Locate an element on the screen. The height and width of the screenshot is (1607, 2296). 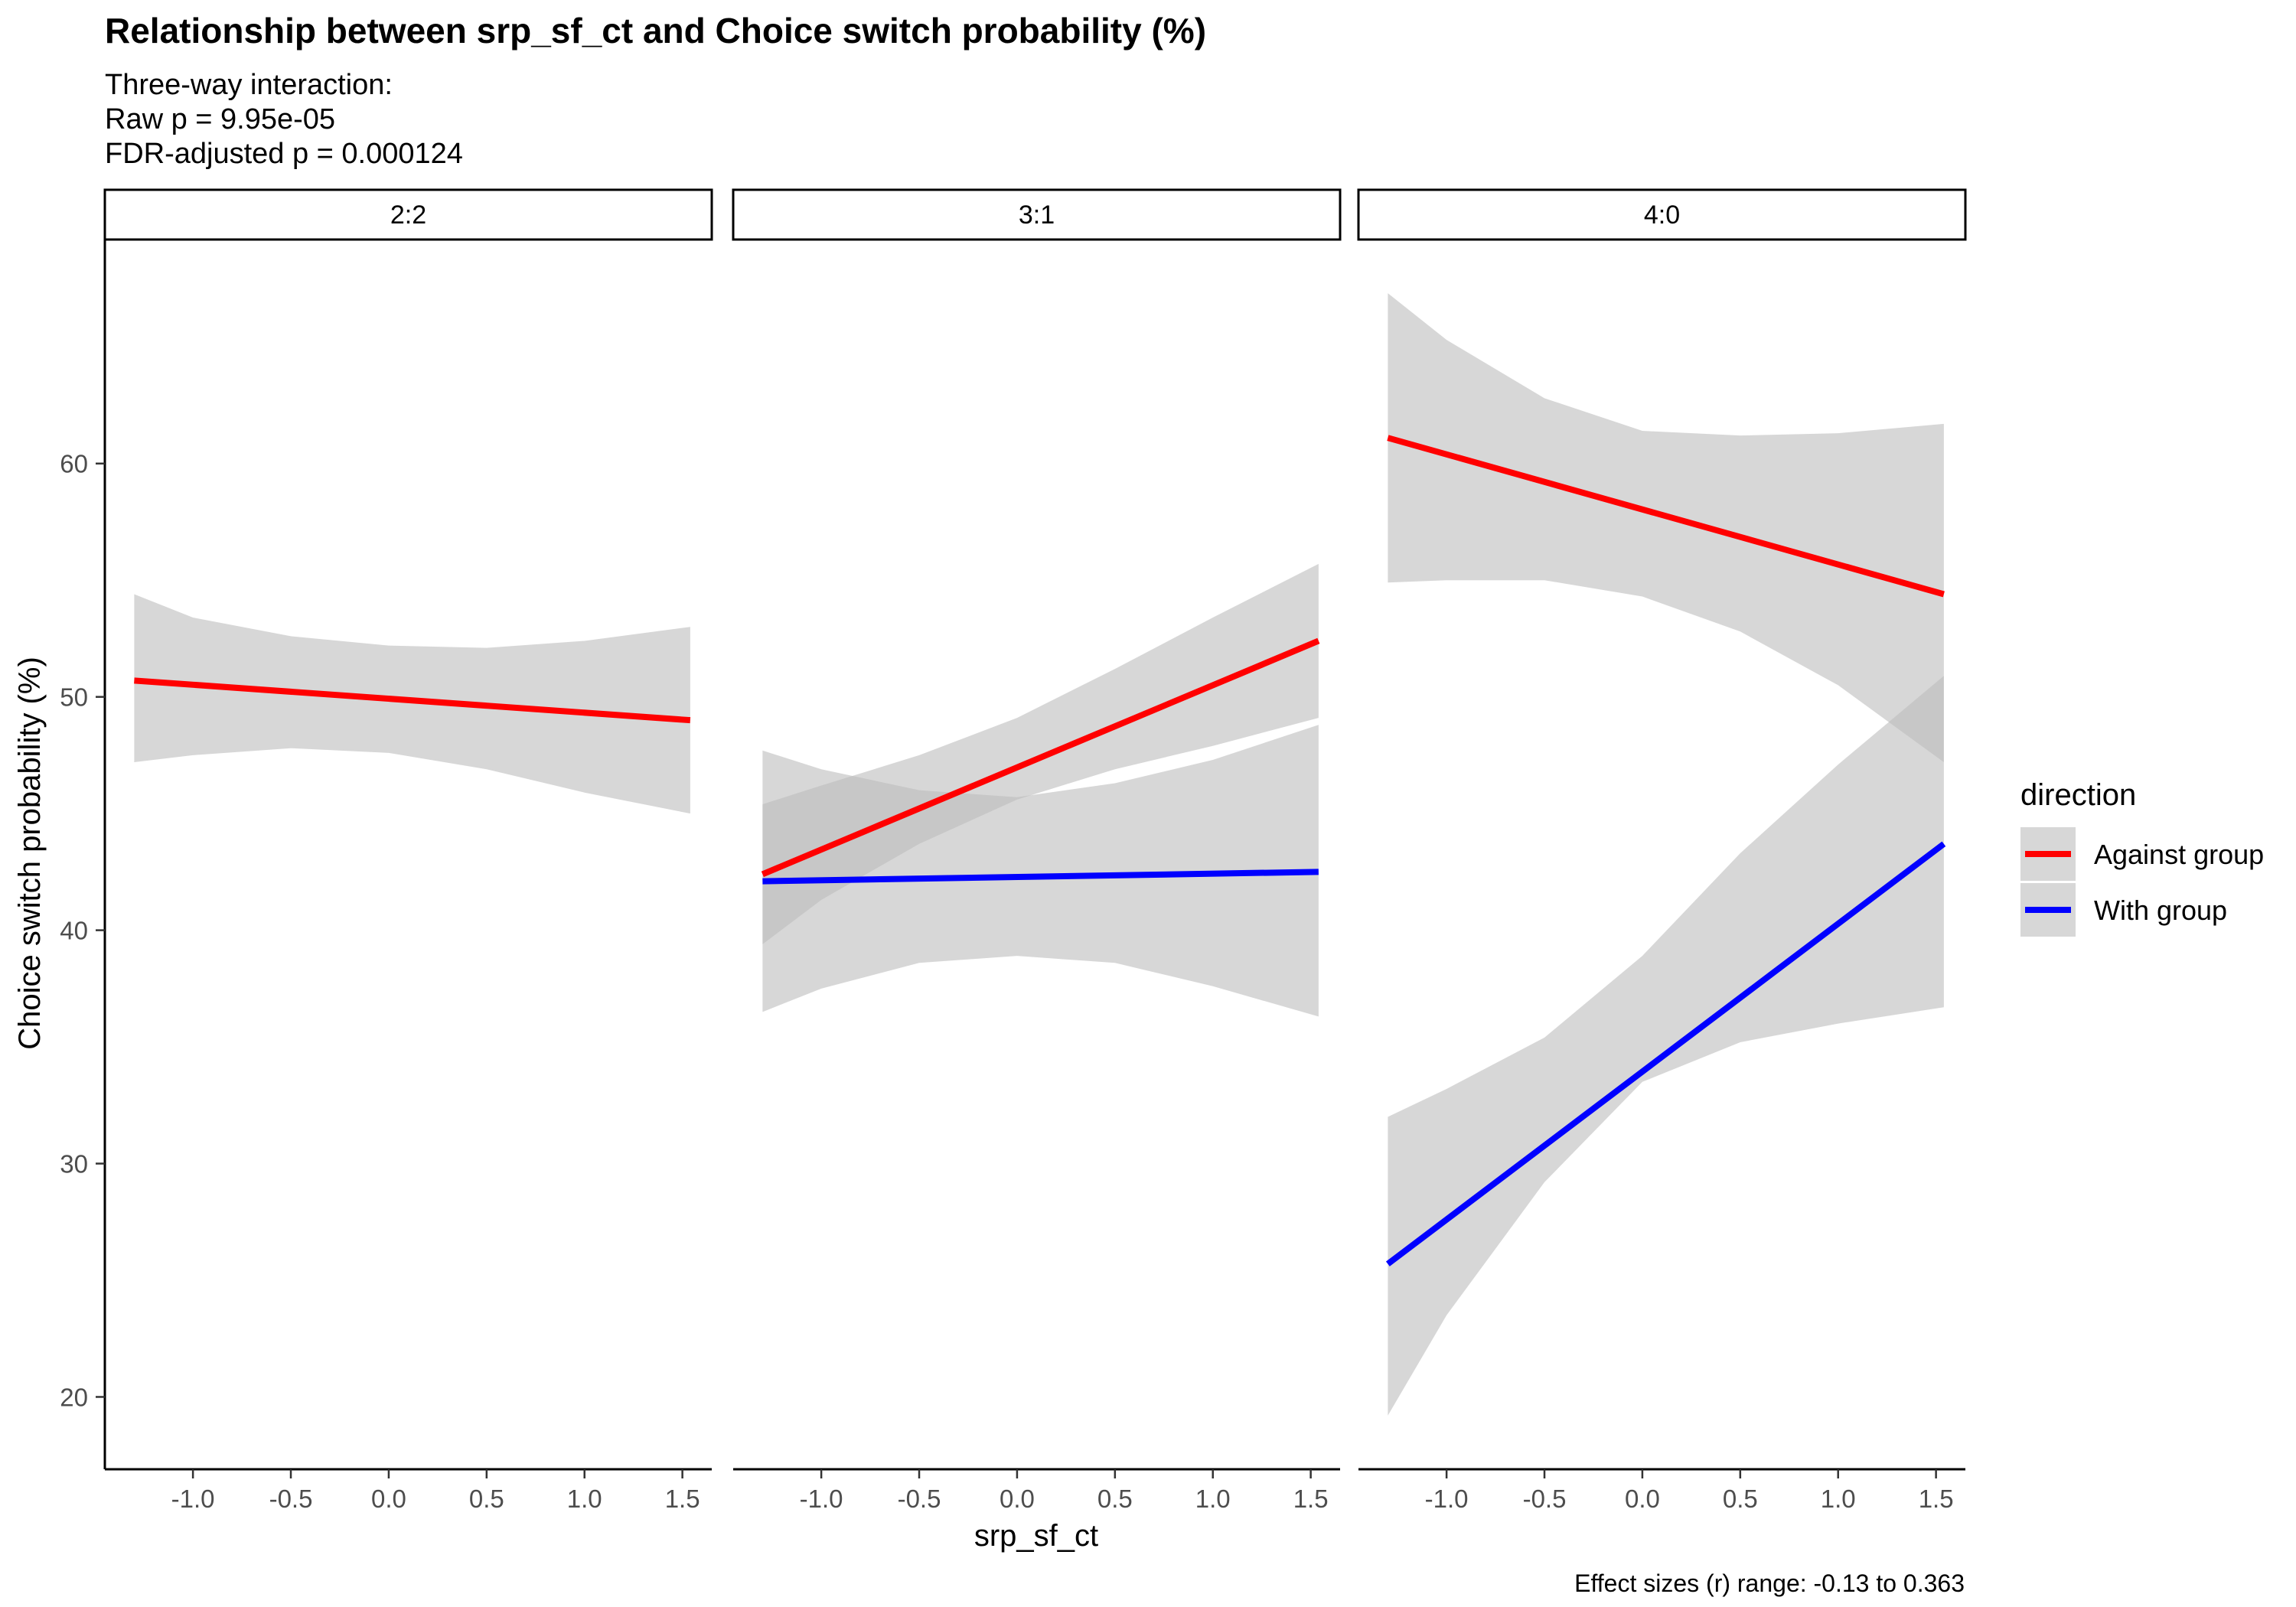
facet-strip-label: 3:1 is located at coordinates (1037, 215).